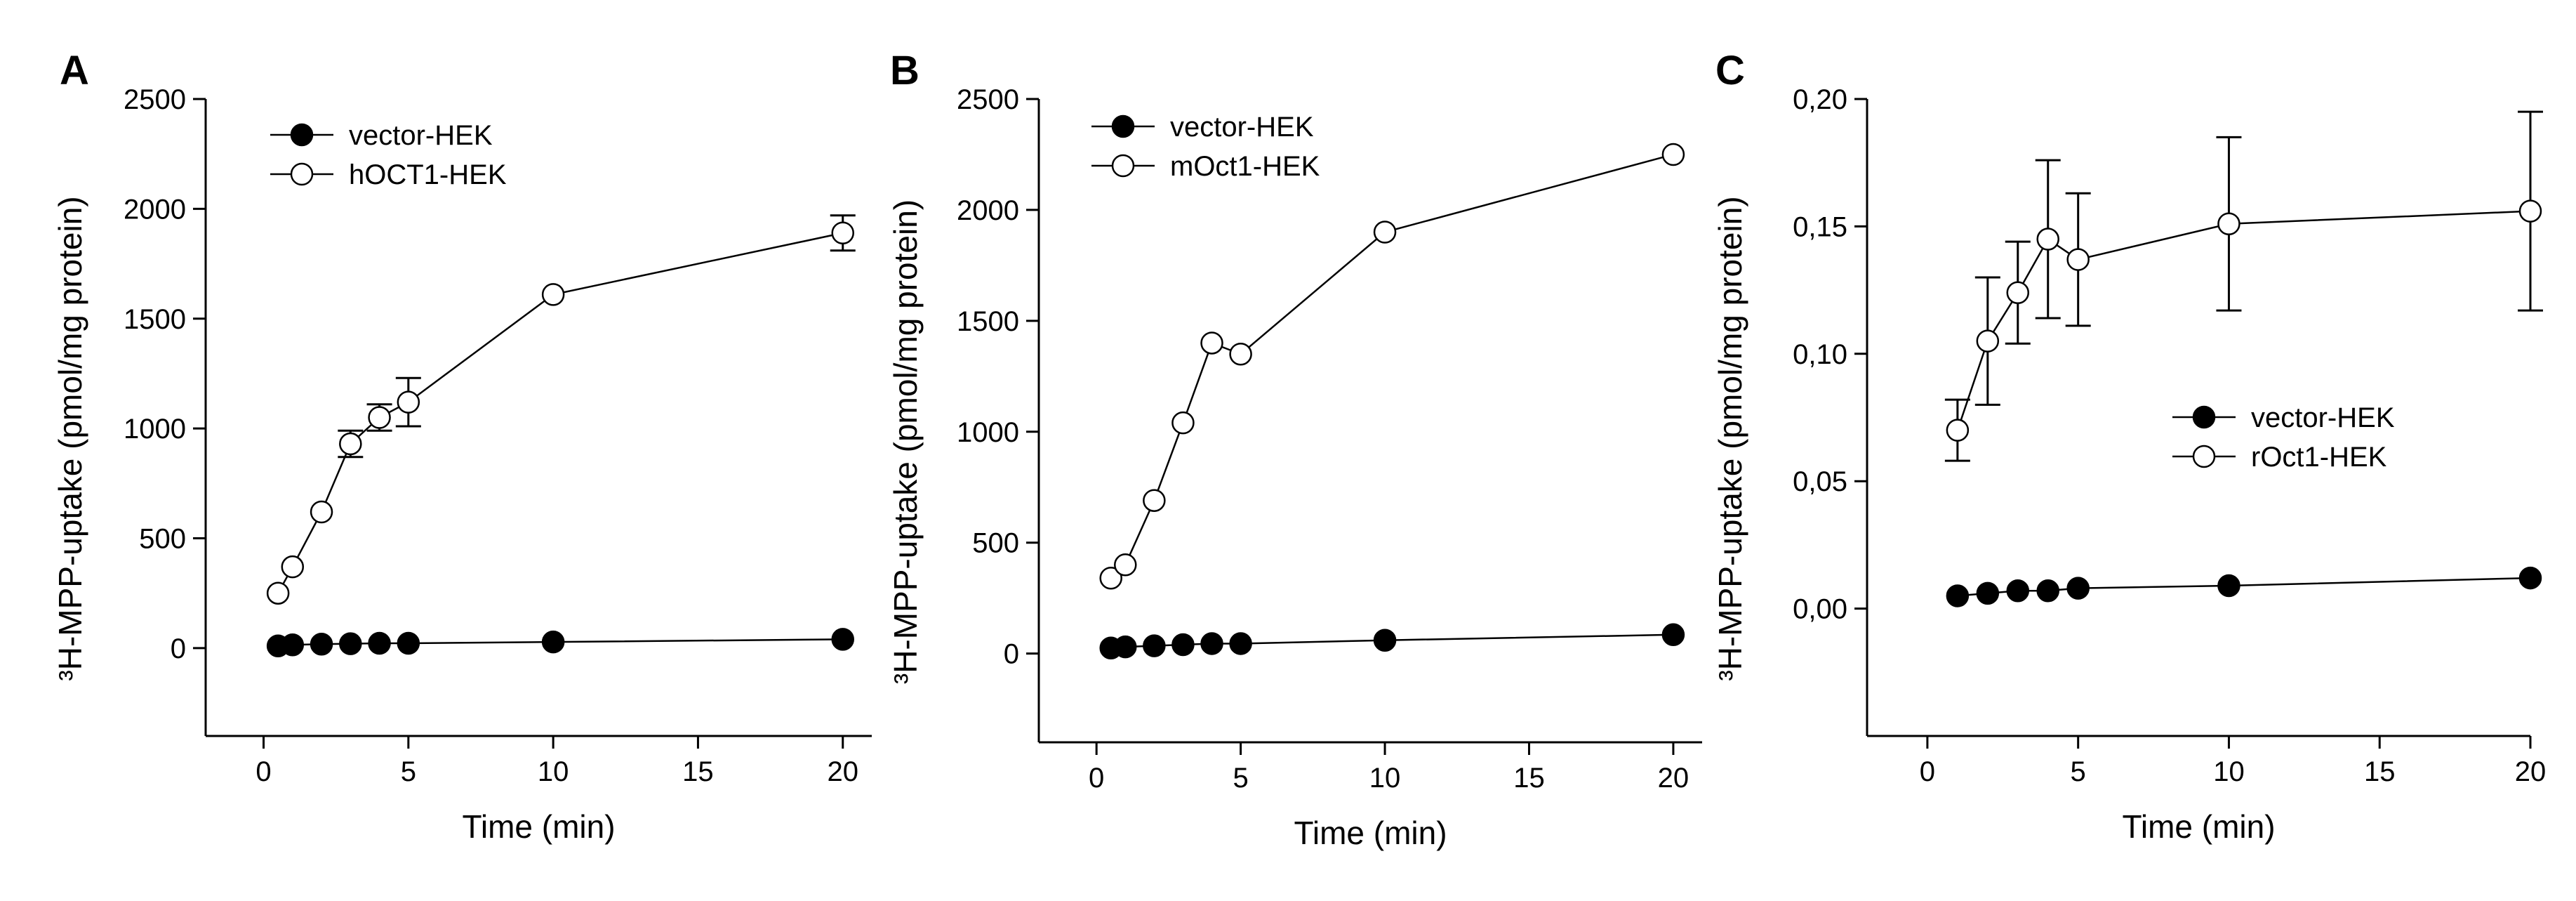  What do you see at coordinates (2319, 457) in the screenshot?
I see `legend-label: rOct1-HEK` at bounding box center [2319, 457].